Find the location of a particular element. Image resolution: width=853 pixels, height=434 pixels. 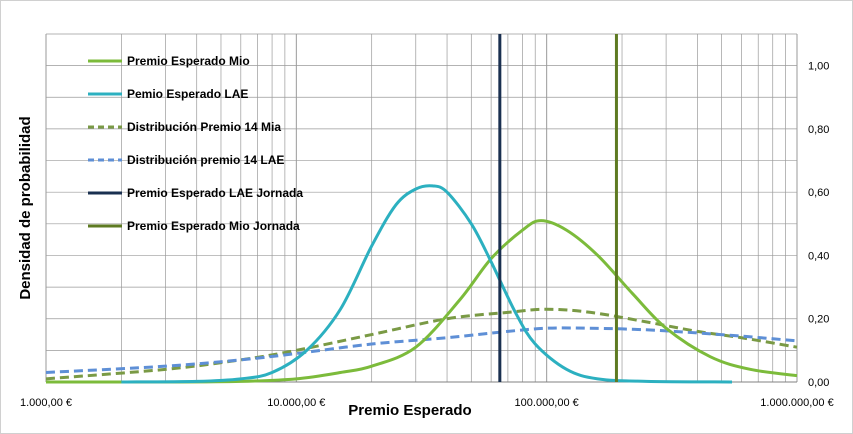

legend-item: Premio Esperado Mio is located at coordinates (169, 61).